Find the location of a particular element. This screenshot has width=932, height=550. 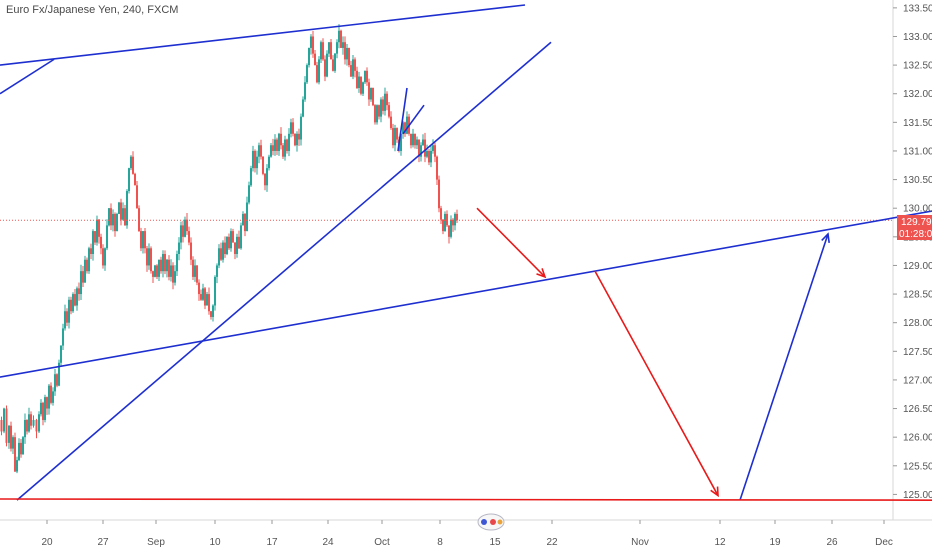

price-axis-label: 133.500 is located at coordinates (917, 8).